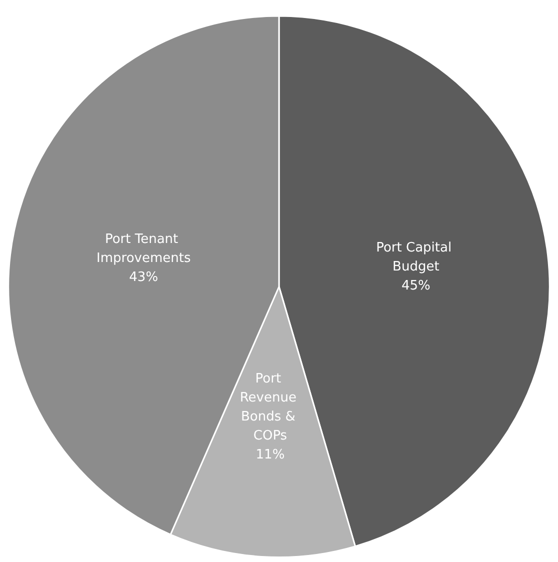  I want to click on slice-label: Port Revenue Bonds & COPs, so click(270, 408).